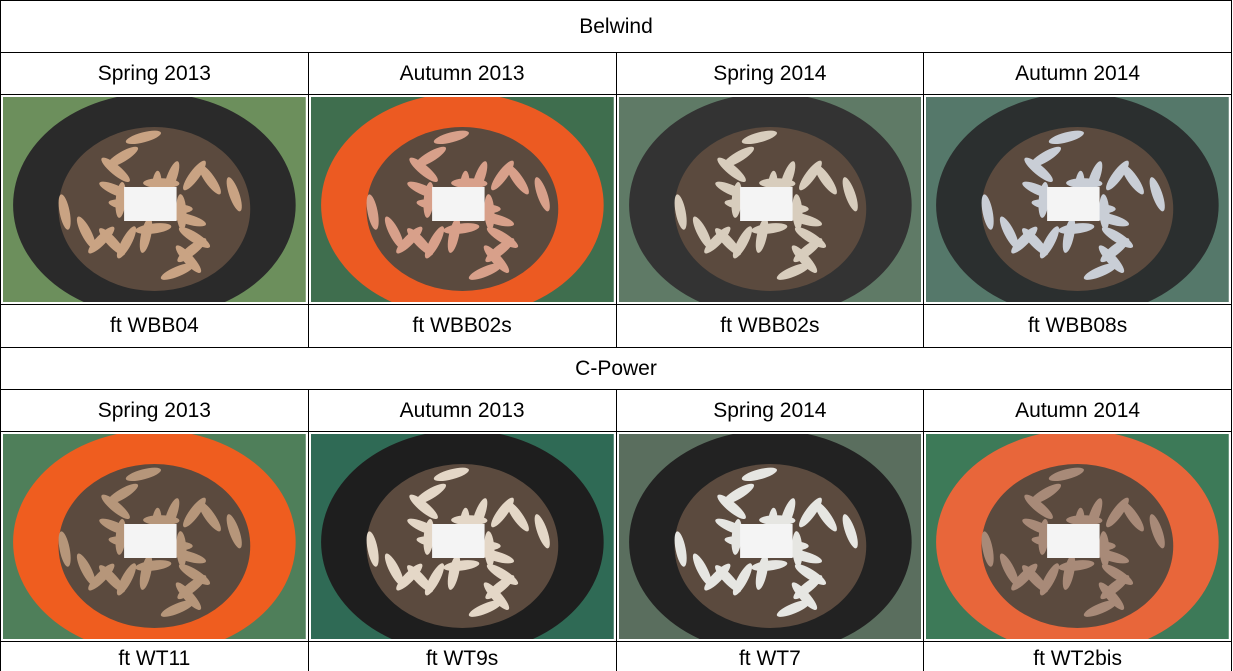 The width and height of the screenshot is (1233, 671). I want to click on photo-caption: ft WT2bis, so click(1077, 656).